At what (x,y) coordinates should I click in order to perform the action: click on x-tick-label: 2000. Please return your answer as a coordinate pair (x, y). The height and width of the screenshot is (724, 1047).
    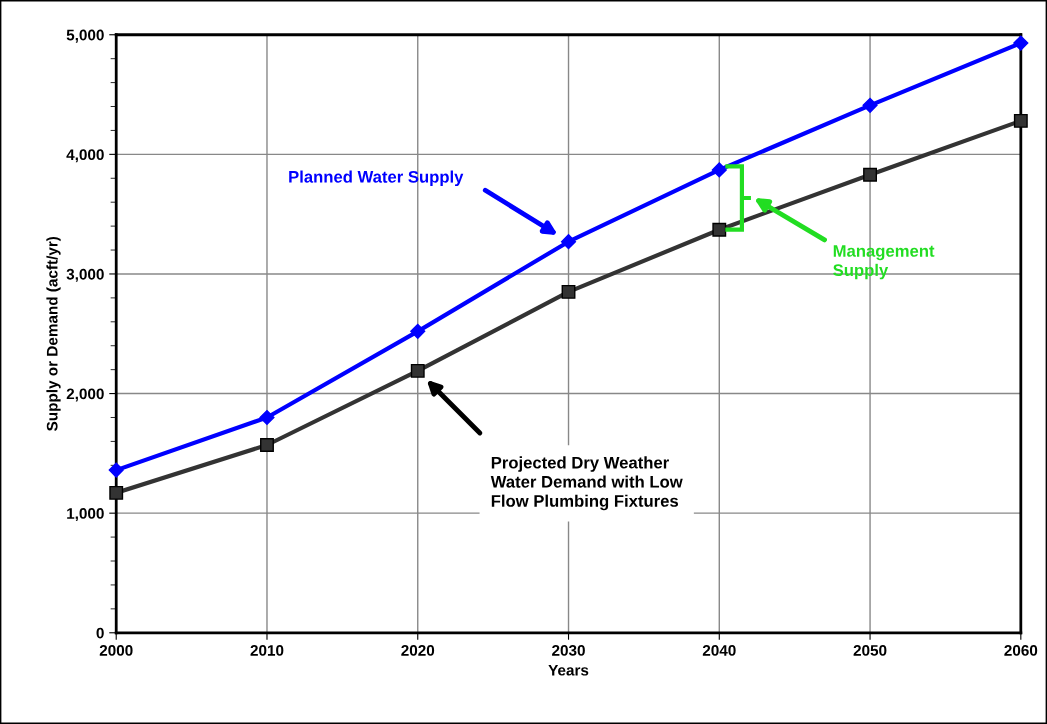
    Looking at the image, I should click on (116, 650).